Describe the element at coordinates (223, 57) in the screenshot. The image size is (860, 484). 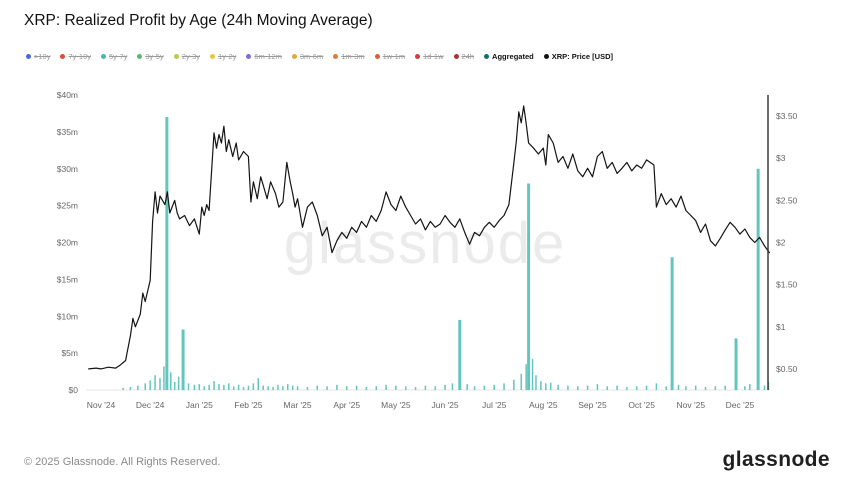
I see `legend-item-1y-2y: 1y-2y` at that location.